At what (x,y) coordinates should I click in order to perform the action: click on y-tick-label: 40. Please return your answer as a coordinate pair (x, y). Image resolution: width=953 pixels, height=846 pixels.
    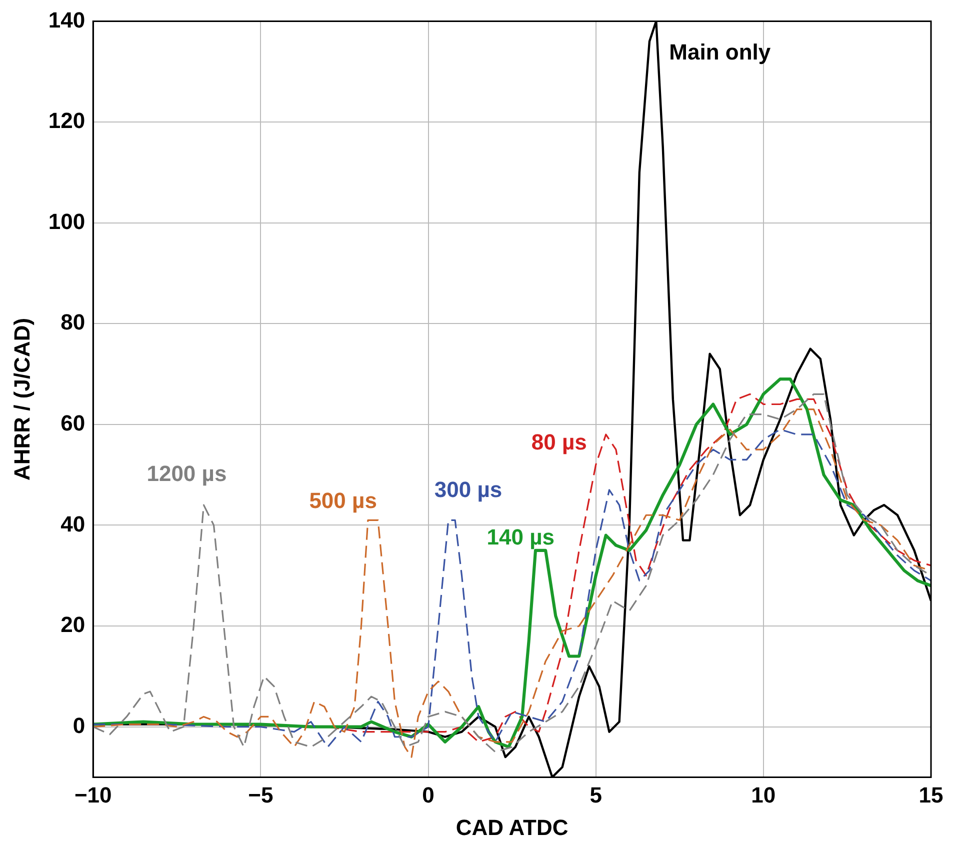
    Looking at the image, I should click on (73, 523).